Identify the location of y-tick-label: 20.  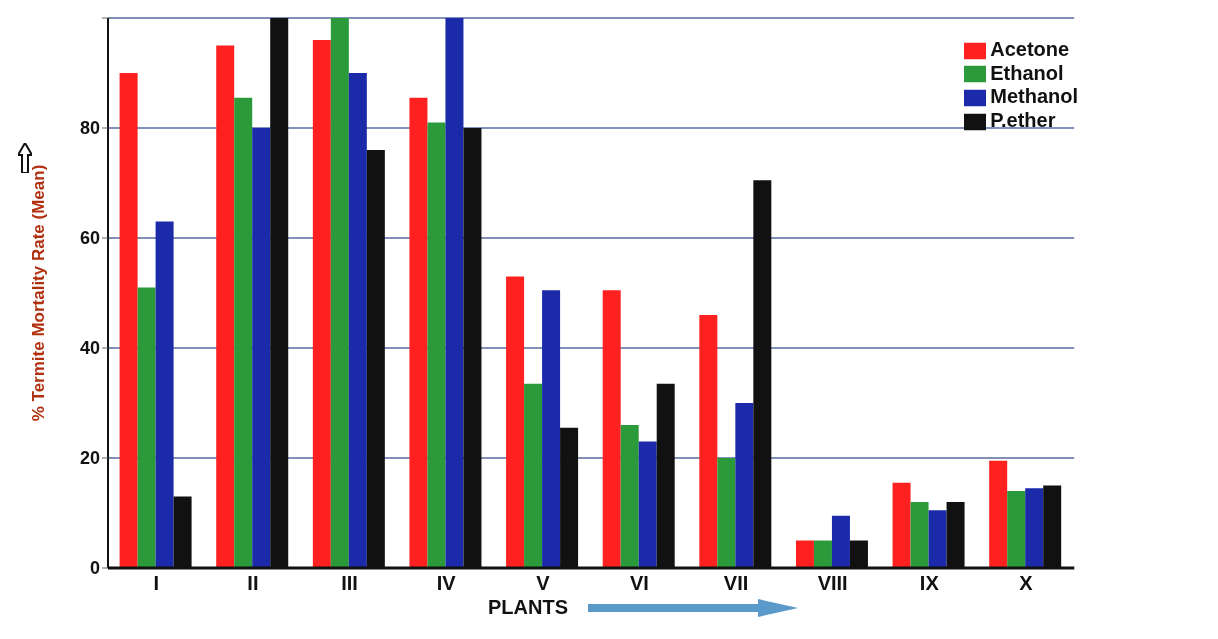
(89, 458).